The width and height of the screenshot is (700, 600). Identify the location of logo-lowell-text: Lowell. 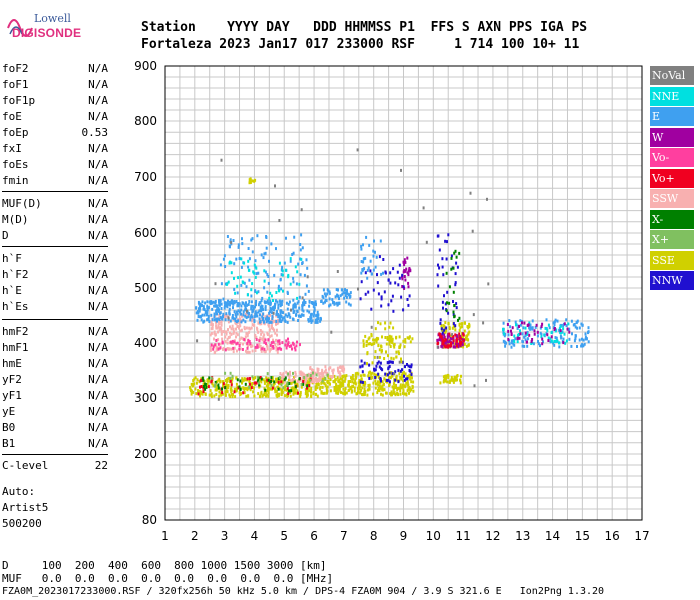
(52, 18).